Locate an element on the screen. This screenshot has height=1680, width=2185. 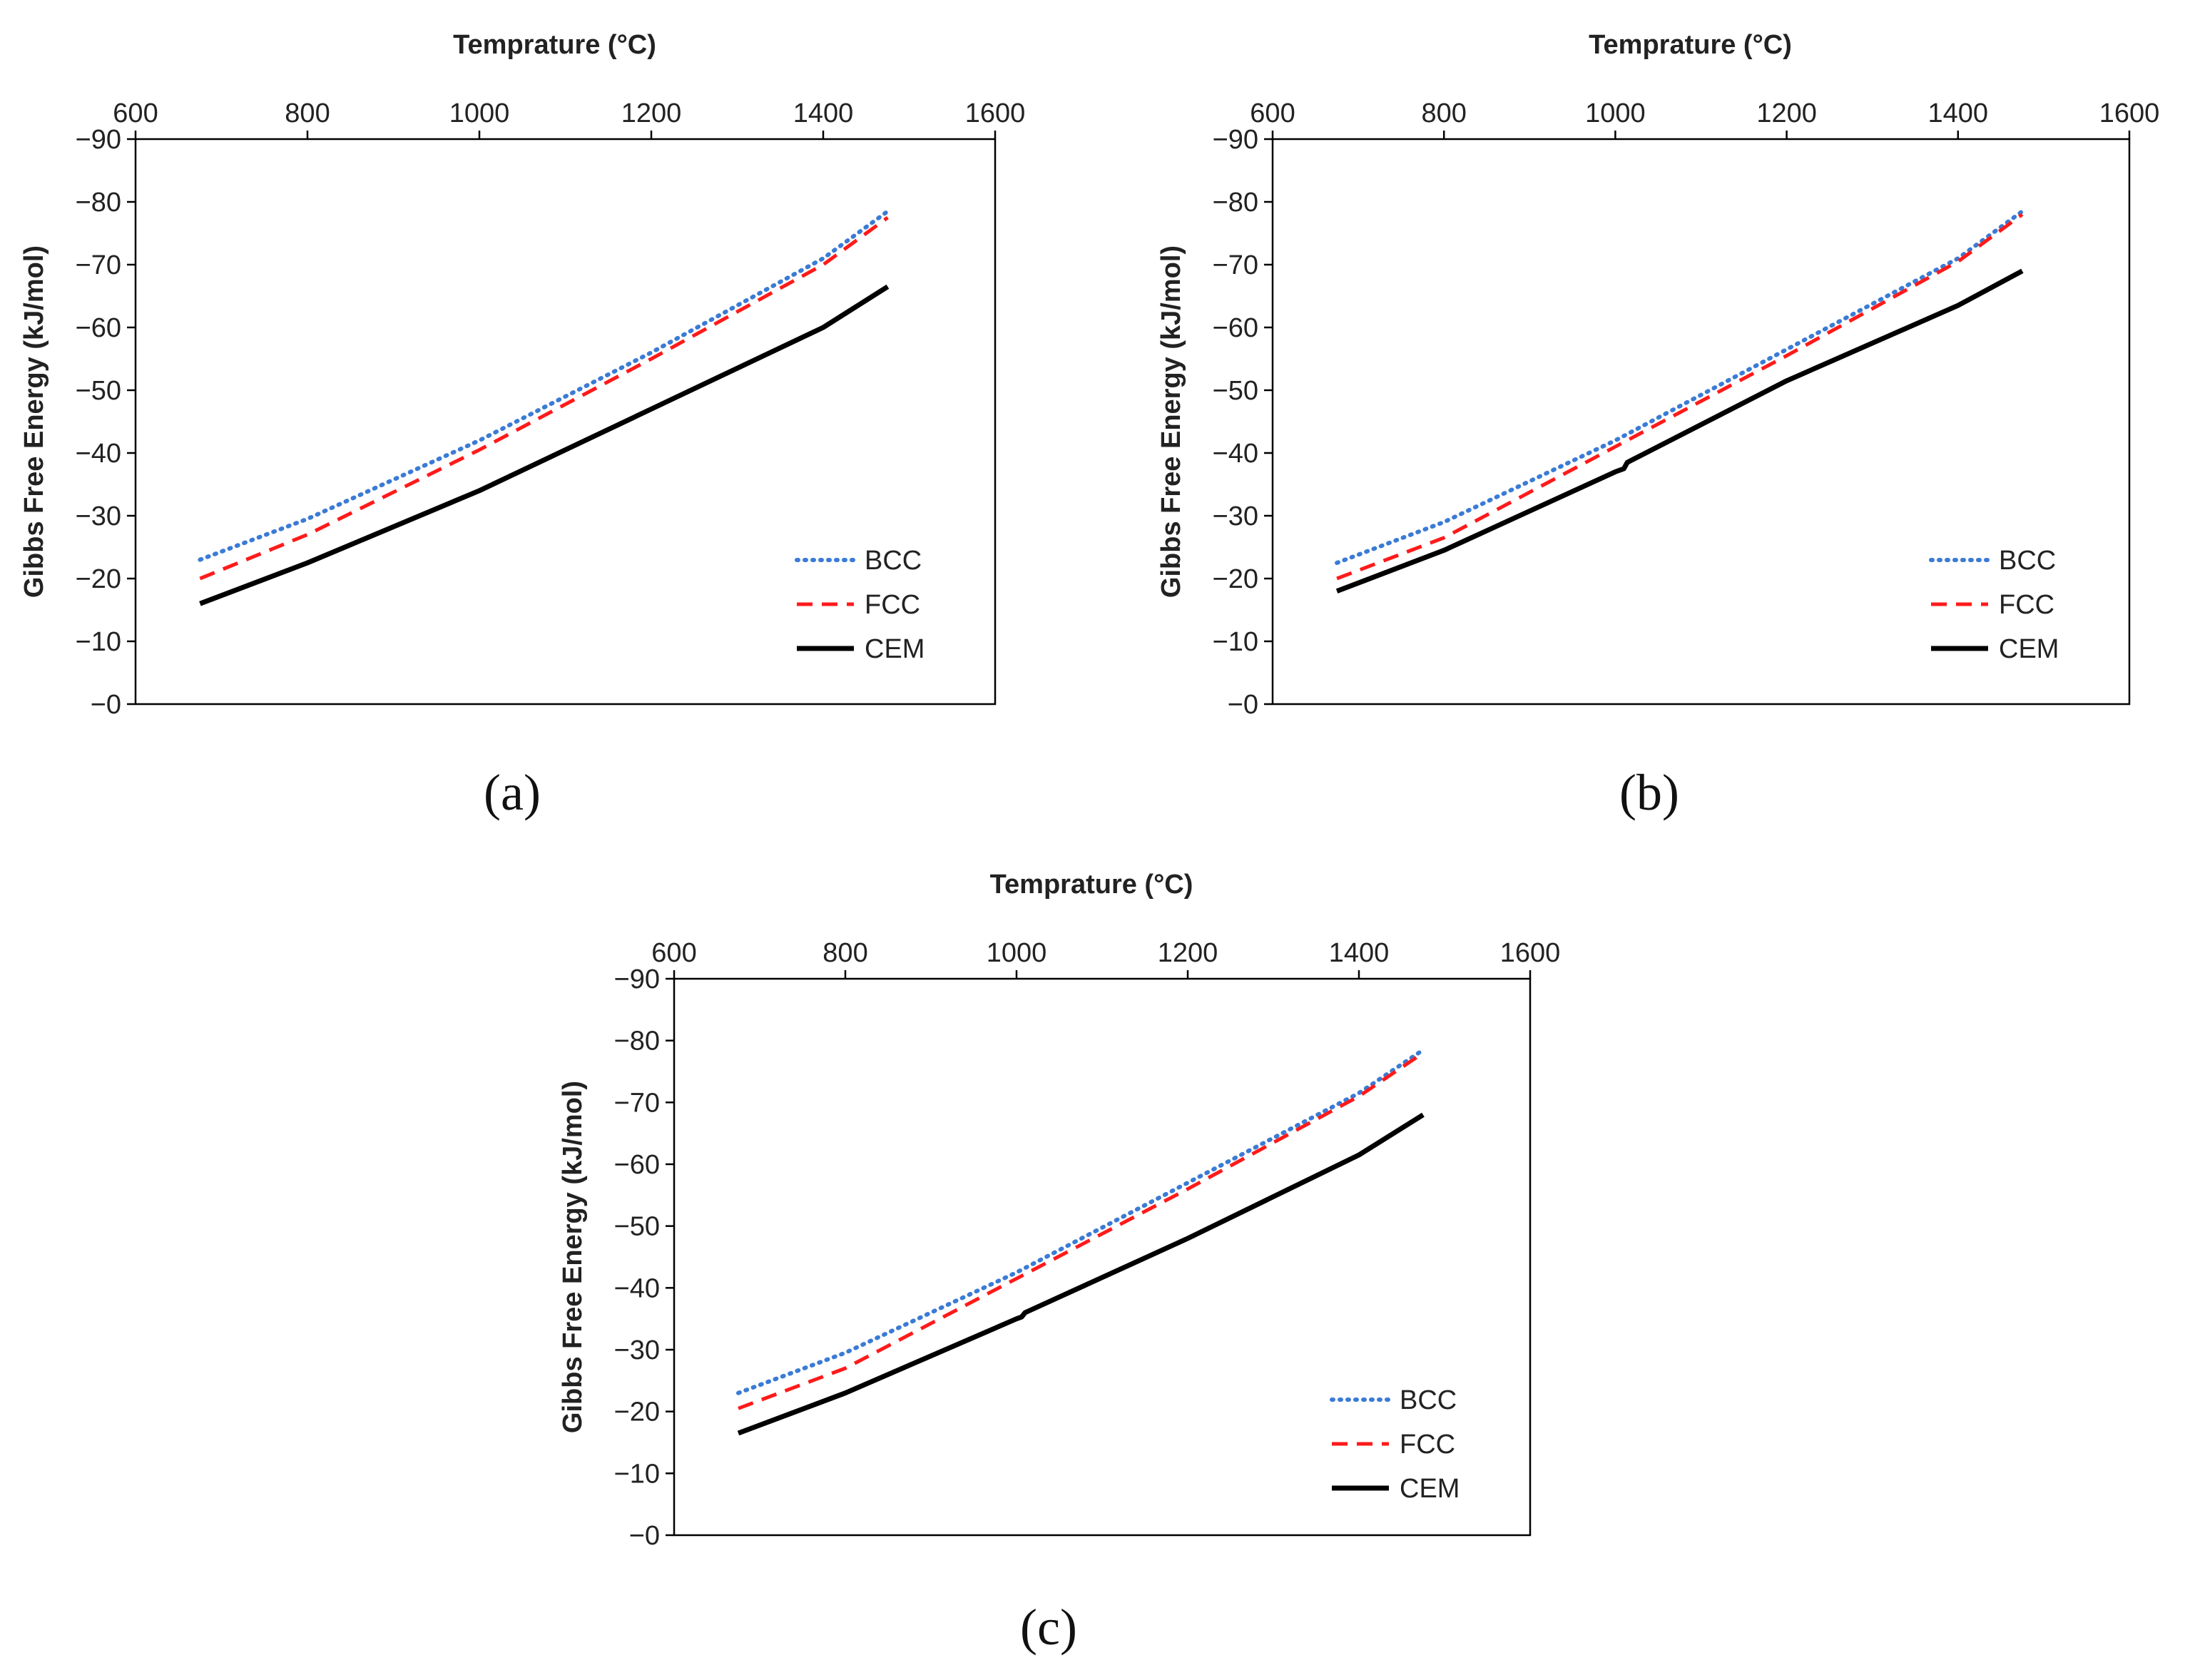
panel-label: (a) is located at coordinates (512, 792).